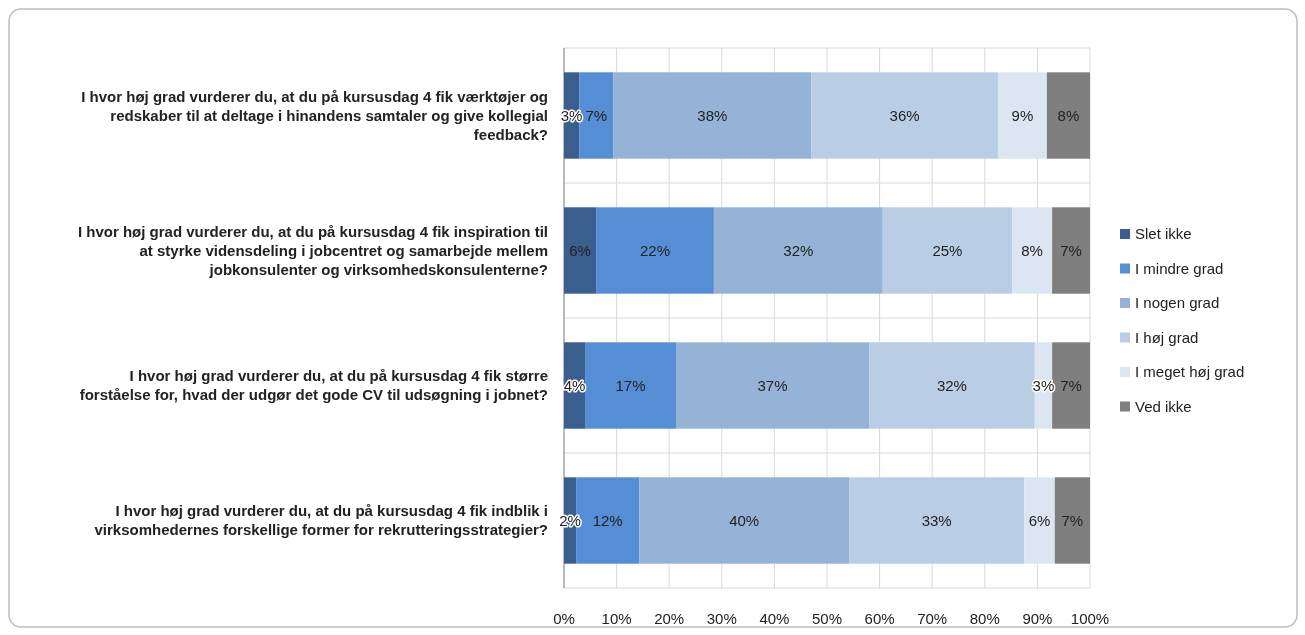  I want to click on data-label: 9%, so click(1022, 115).